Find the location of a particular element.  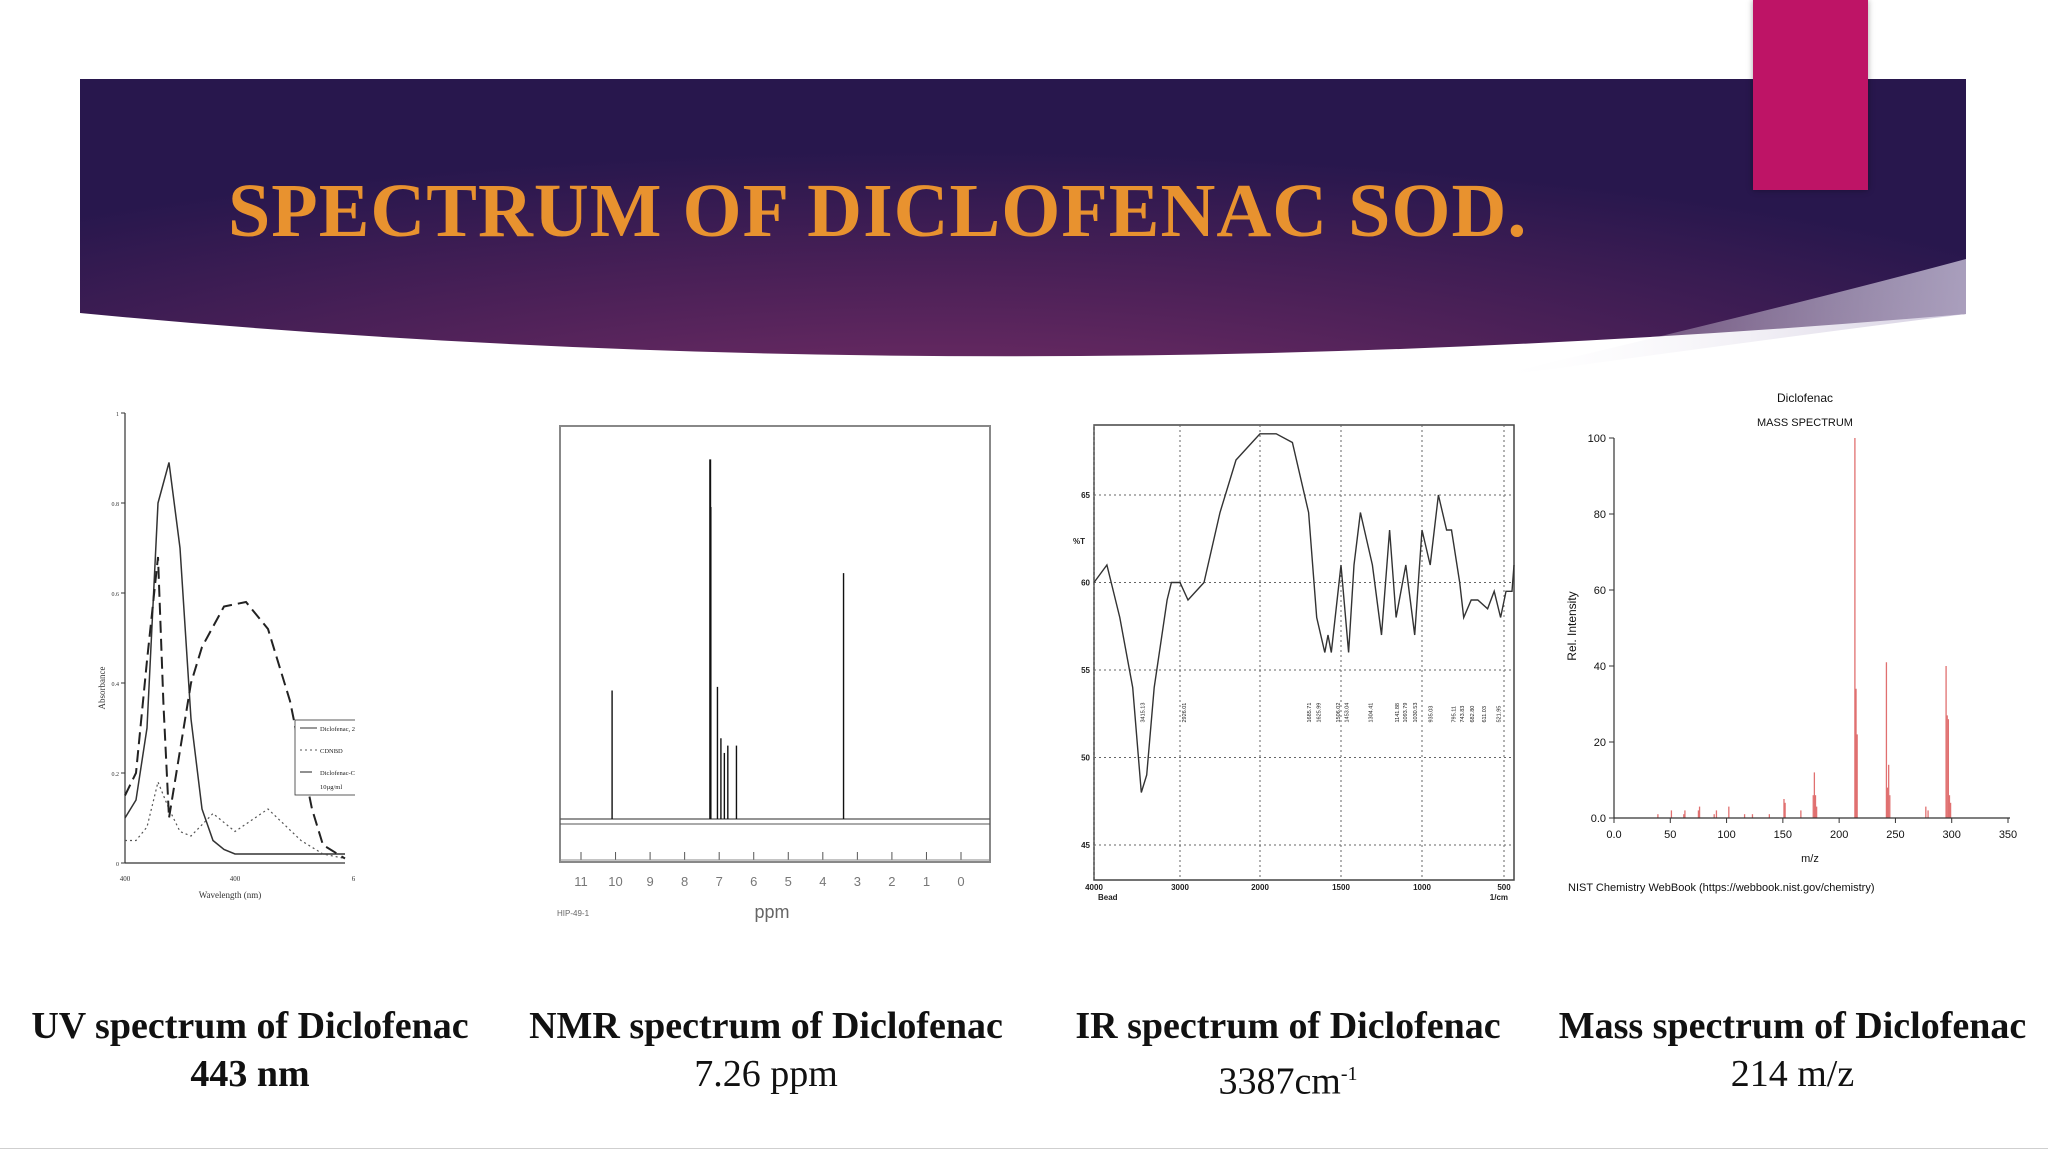

ms-xtick-label: 200 is located at coordinates (1839, 835).